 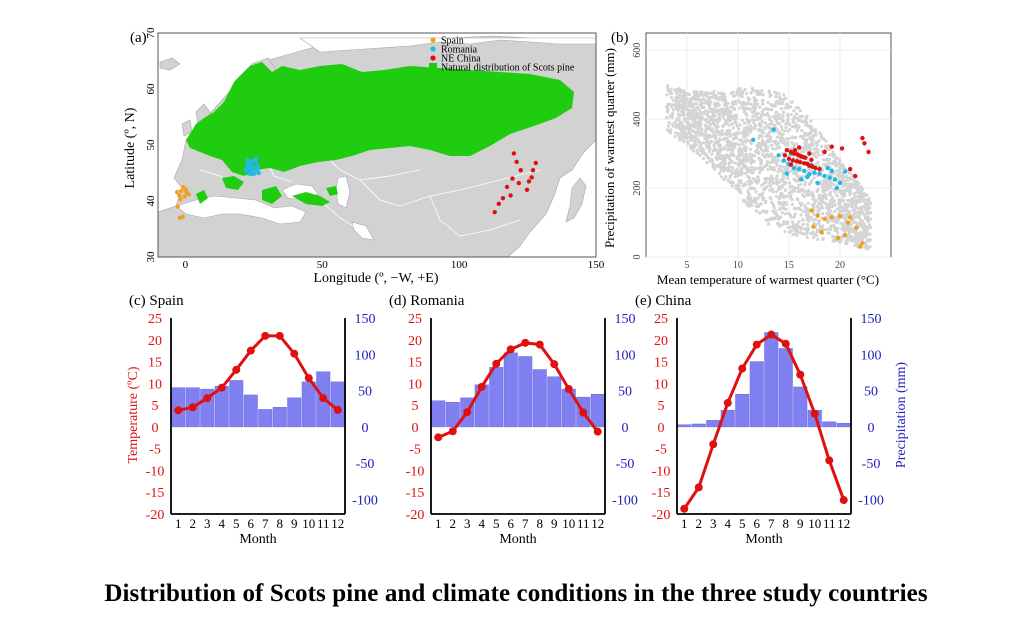 What do you see at coordinates (800, 523) in the screenshot?
I see `month-tick: 9` at bounding box center [800, 523].